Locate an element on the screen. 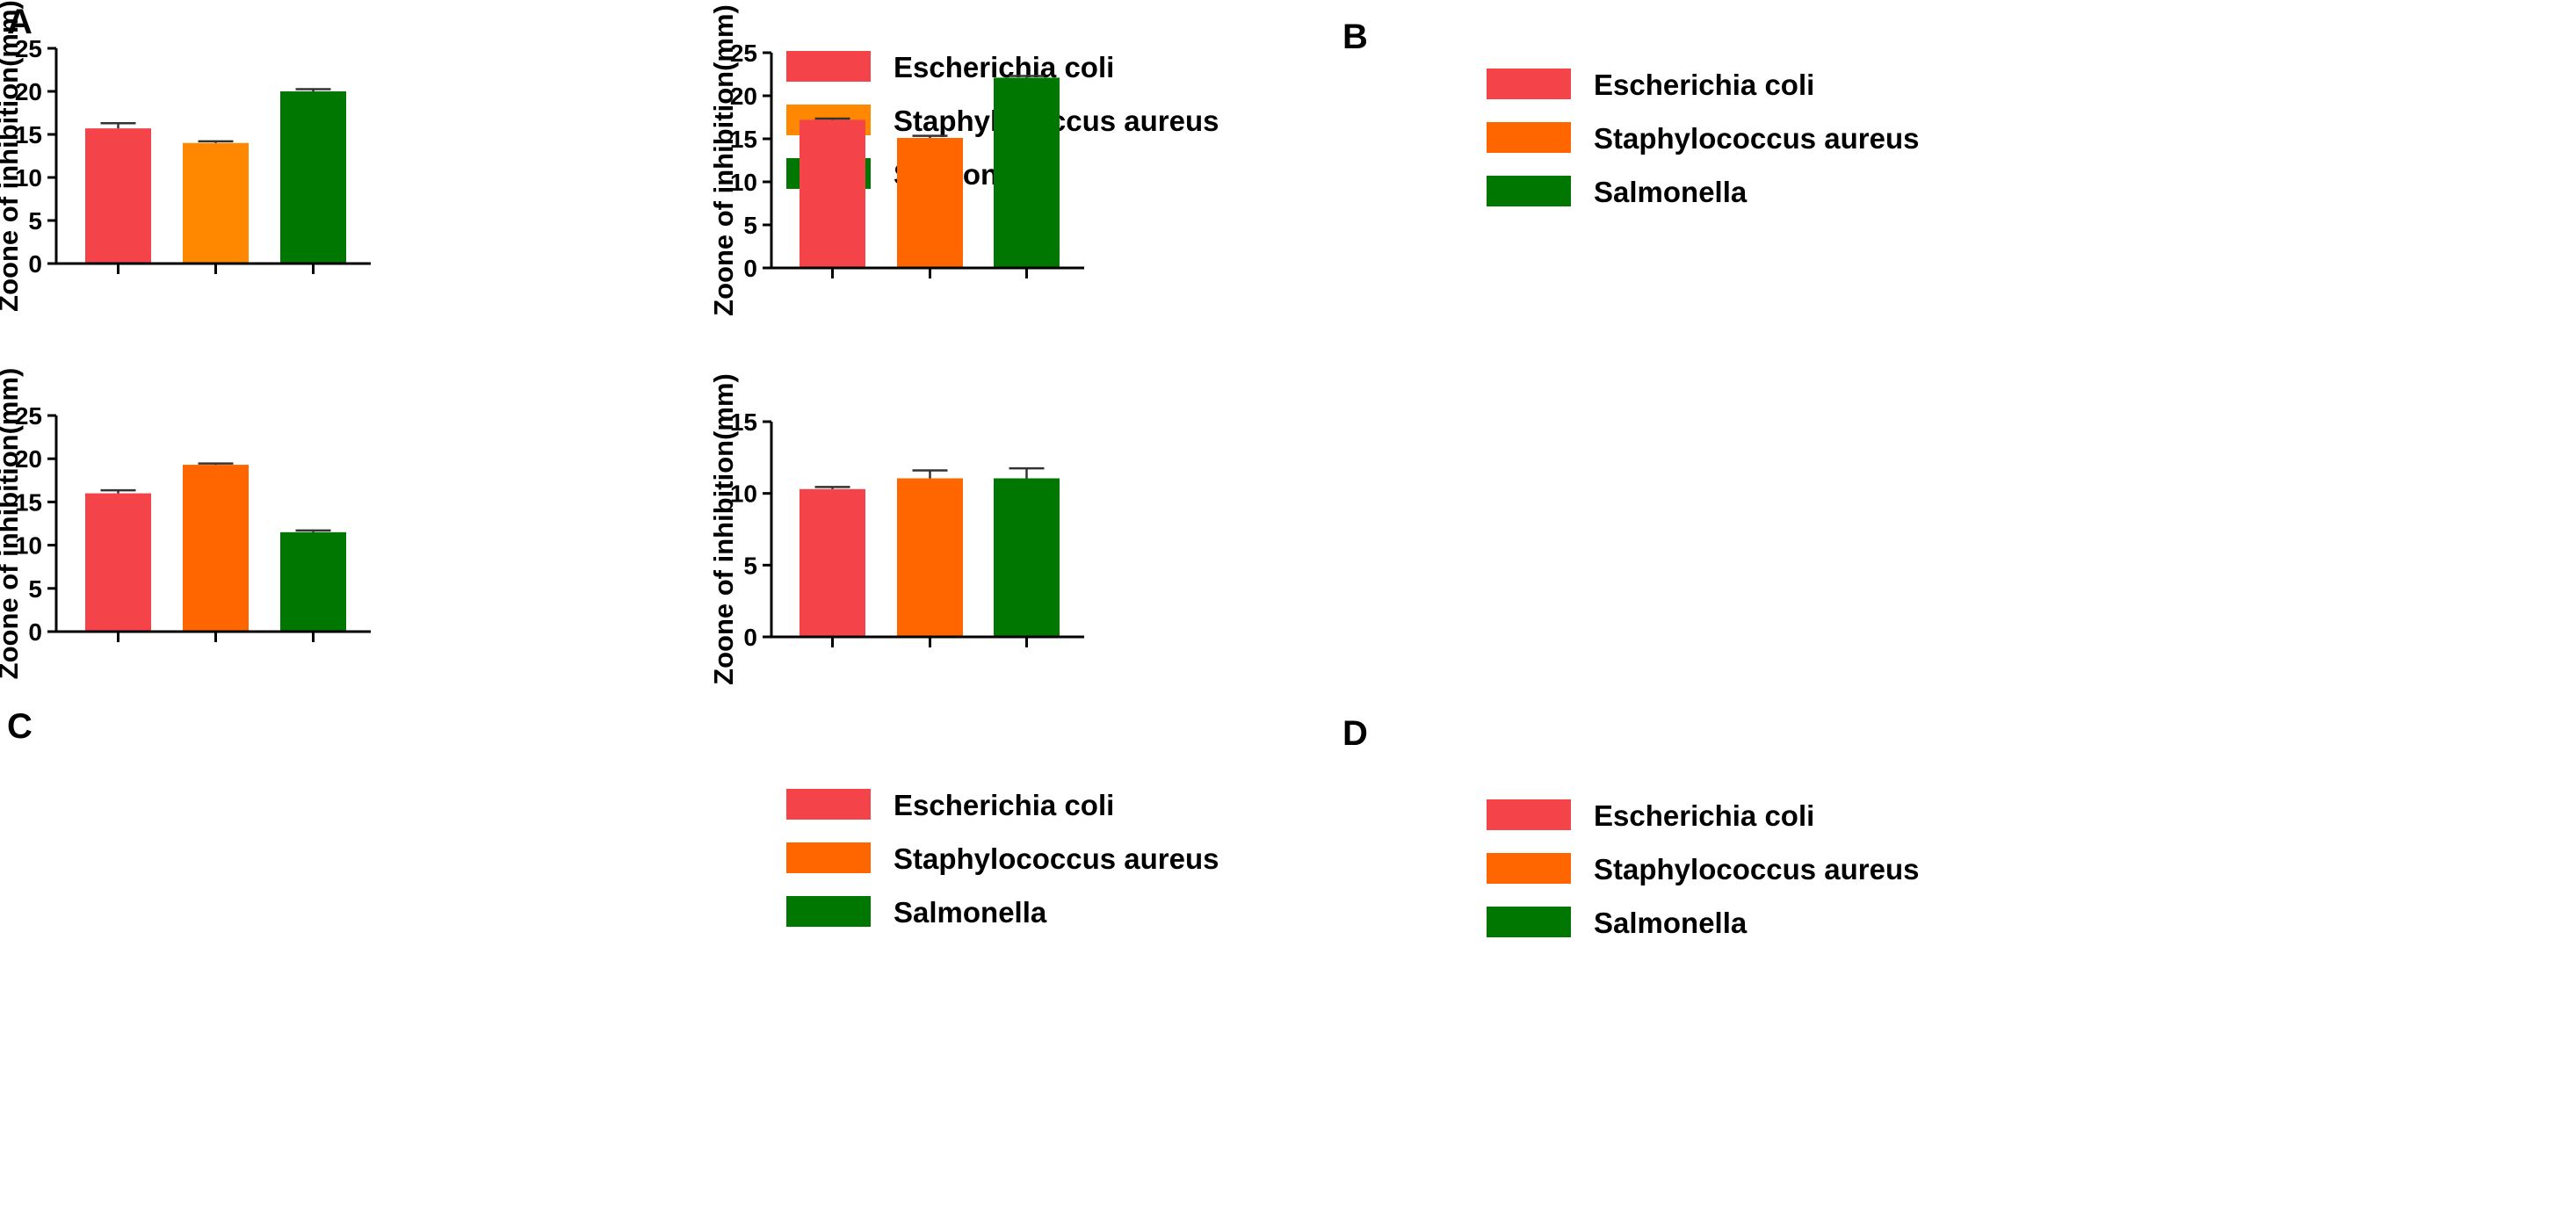  panel-letter: B is located at coordinates (1355, 37).